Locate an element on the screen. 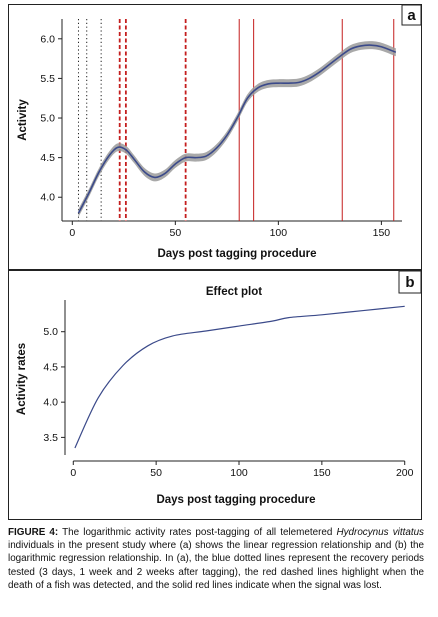 The width and height of the screenshot is (438, 617). y-axis-label: Activity is located at coordinates (23, 120).